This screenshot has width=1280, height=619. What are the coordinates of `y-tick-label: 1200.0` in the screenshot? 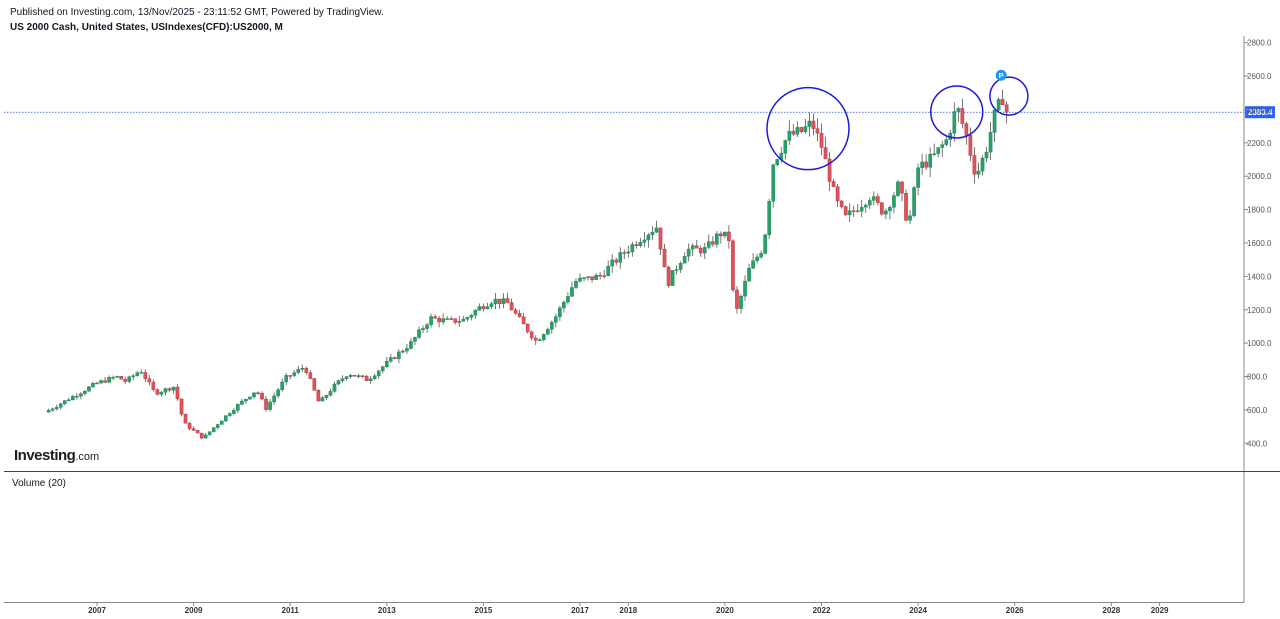 It's located at (1259, 310).